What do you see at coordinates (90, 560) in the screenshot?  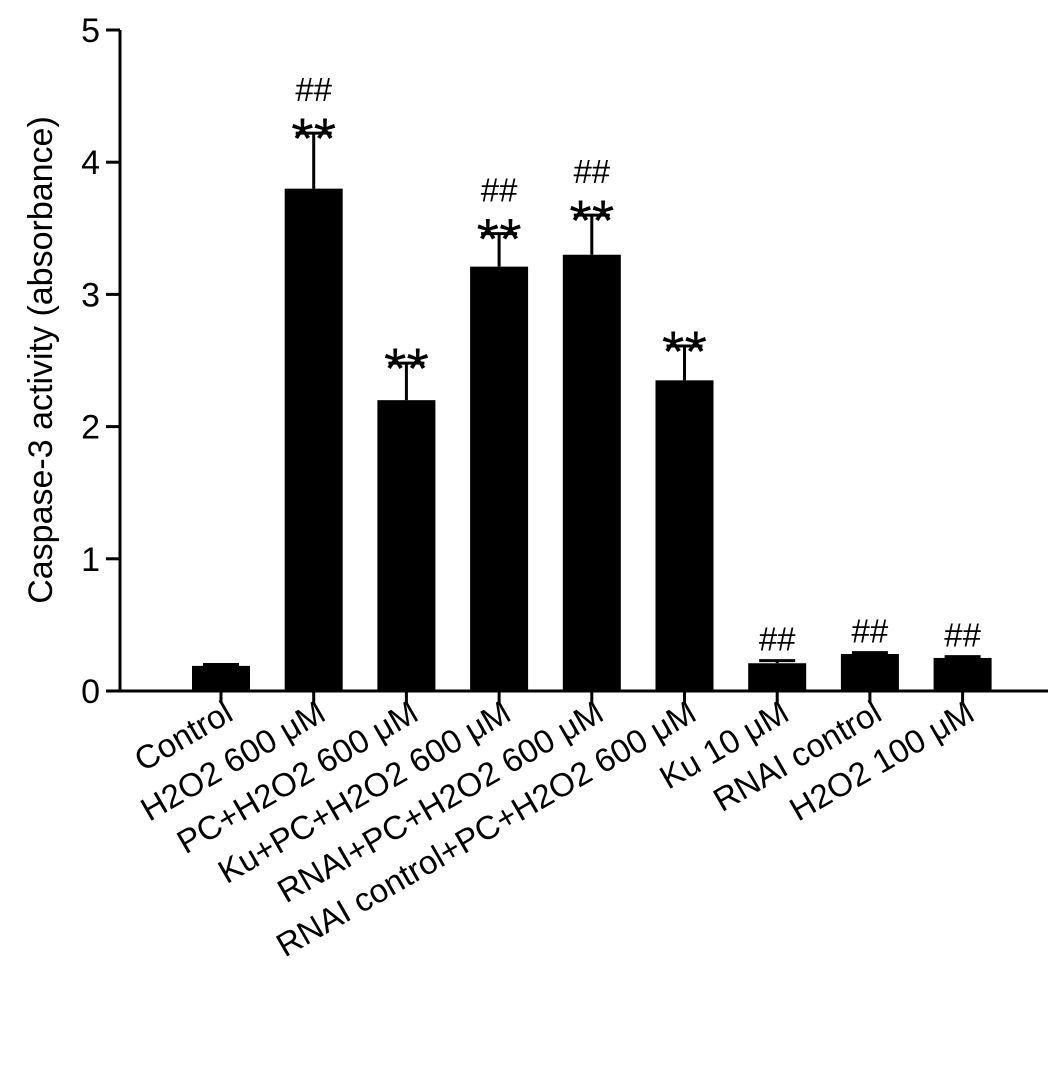 I see `y-tick-label: 1` at bounding box center [90, 560].